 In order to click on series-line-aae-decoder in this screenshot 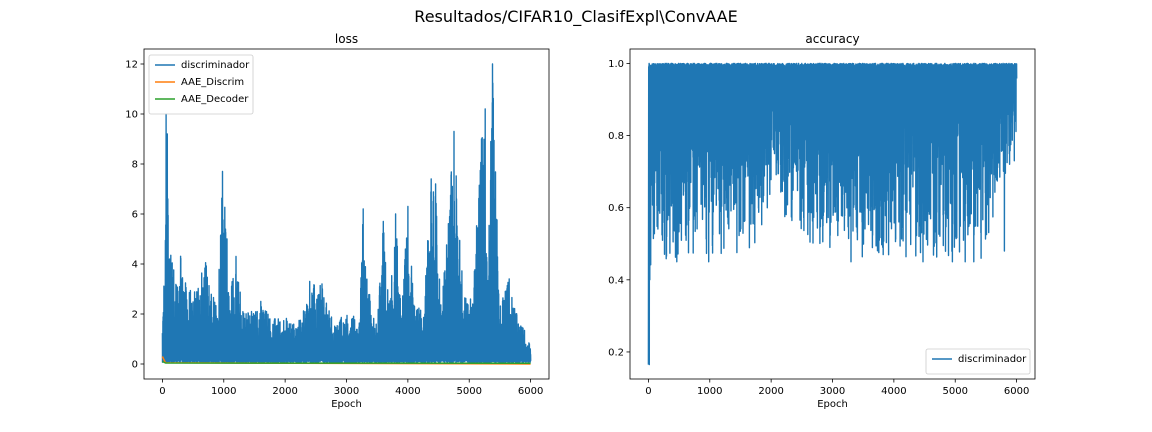, I will do `click(346, 362)`.